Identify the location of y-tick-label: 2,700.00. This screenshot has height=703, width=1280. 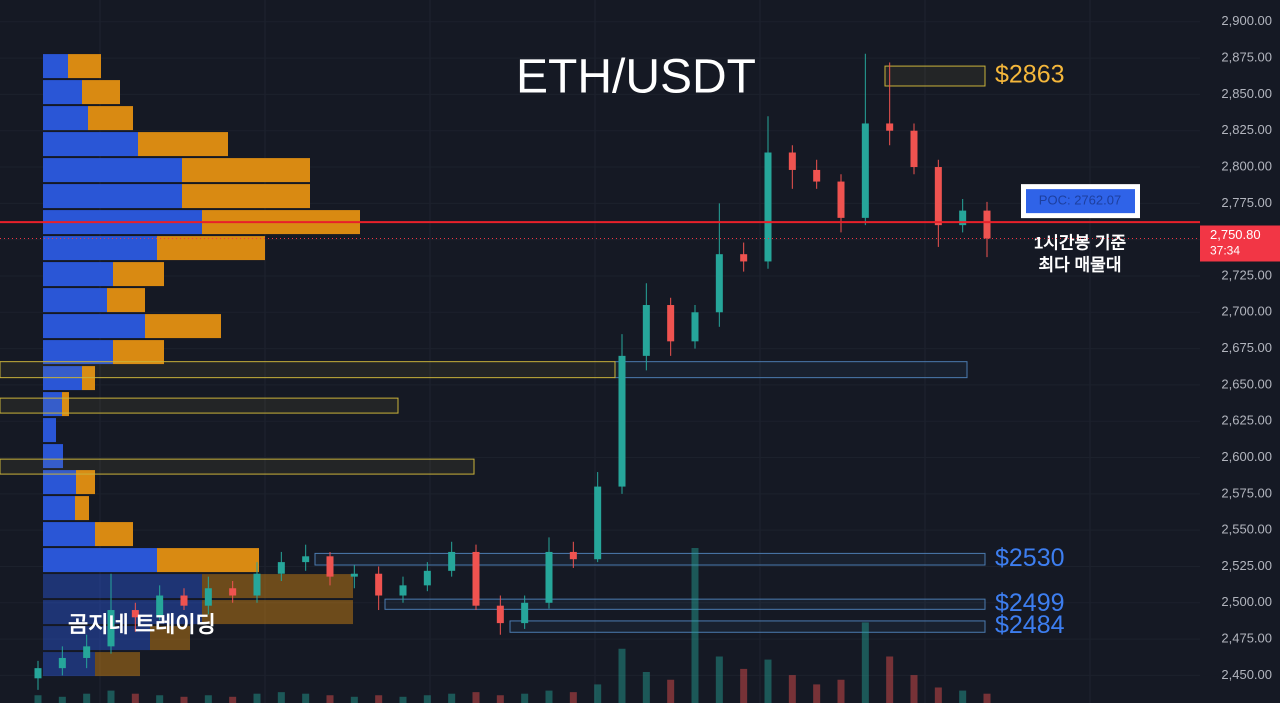
(1246, 311).